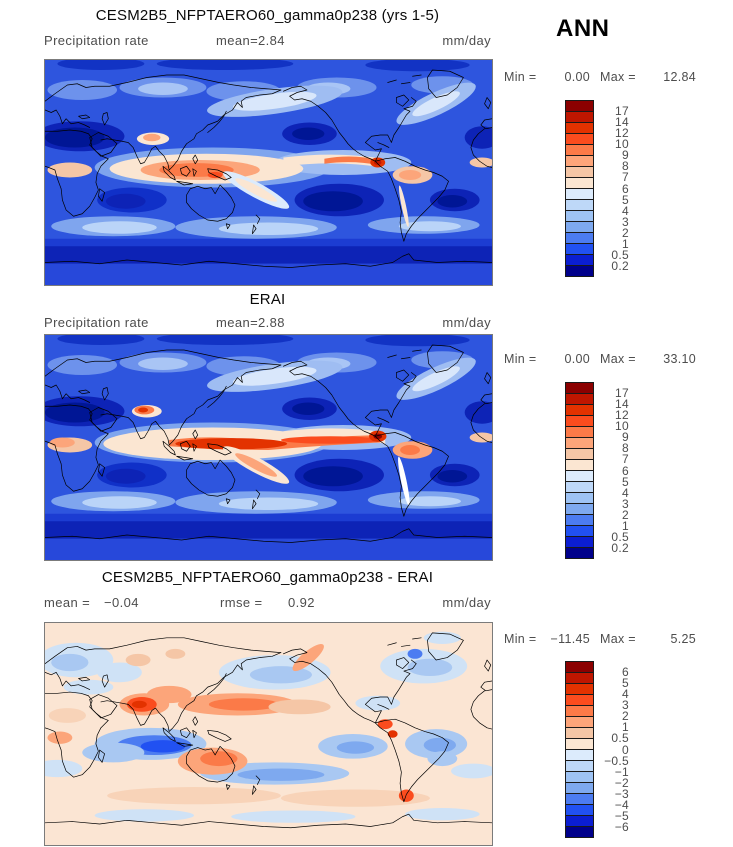 The width and height of the screenshot is (733, 847). Describe the element at coordinates (121, 602) in the screenshot. I see `mean-value: −0.04` at that location.